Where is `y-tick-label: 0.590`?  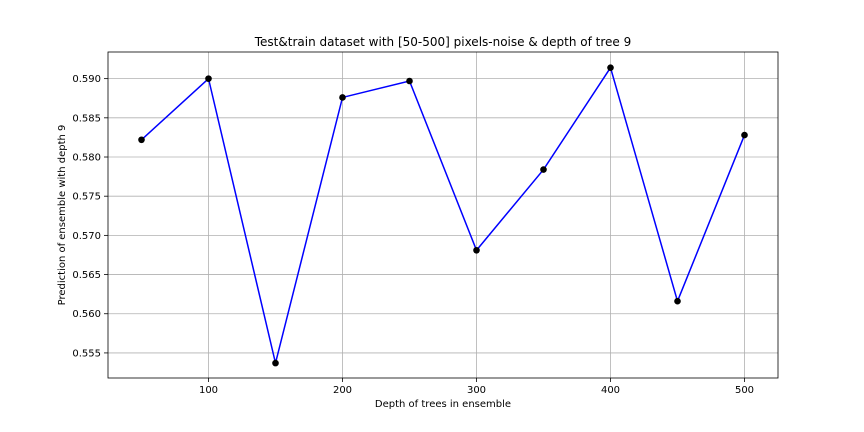 y-tick-label: 0.590 is located at coordinates (86, 79).